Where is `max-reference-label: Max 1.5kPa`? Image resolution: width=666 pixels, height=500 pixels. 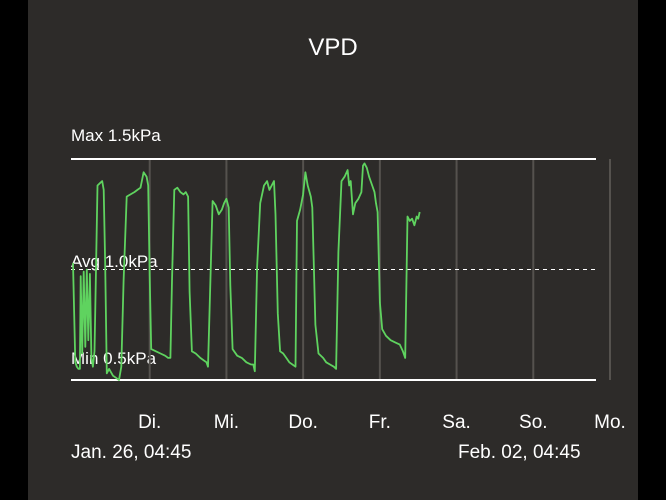 max-reference-label: Max 1.5kPa is located at coordinates (116, 135).